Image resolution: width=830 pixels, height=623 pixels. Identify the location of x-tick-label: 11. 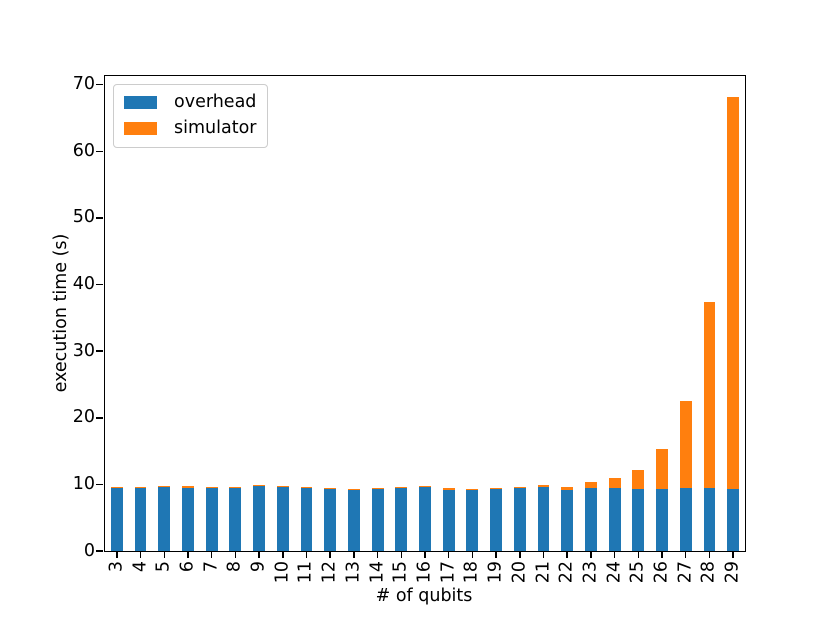
(305, 572).